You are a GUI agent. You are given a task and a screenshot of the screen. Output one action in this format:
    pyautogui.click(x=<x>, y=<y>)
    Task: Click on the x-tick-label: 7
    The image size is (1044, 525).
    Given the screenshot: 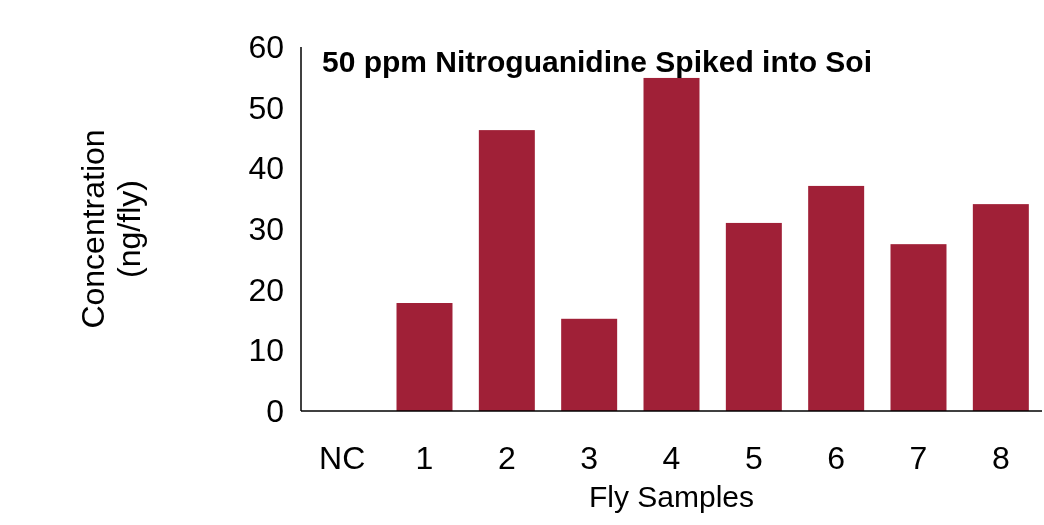 What is the action you would take?
    pyautogui.click(x=918, y=458)
    